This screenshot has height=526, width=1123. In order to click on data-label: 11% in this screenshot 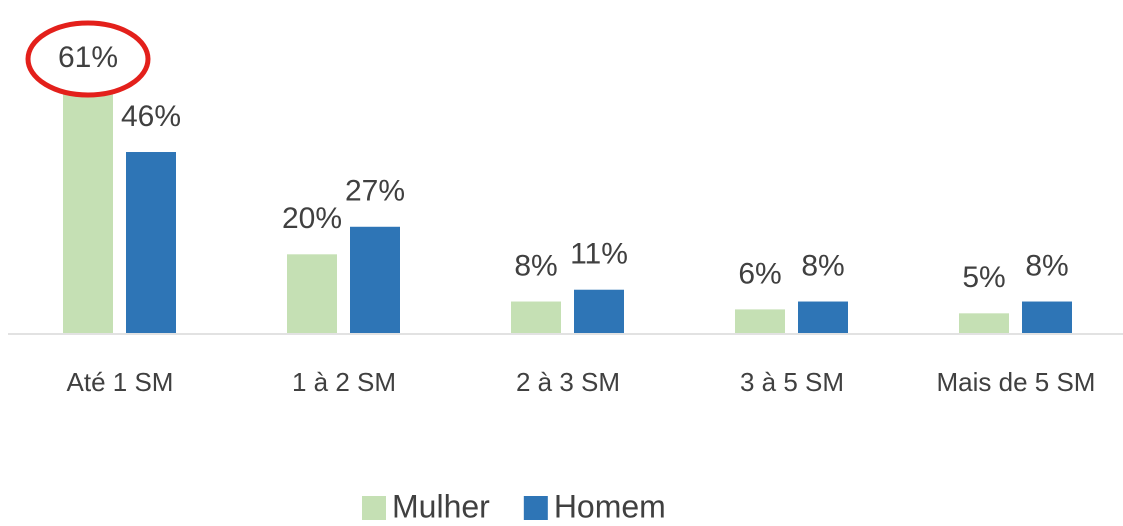, I will do `click(599, 254)`.